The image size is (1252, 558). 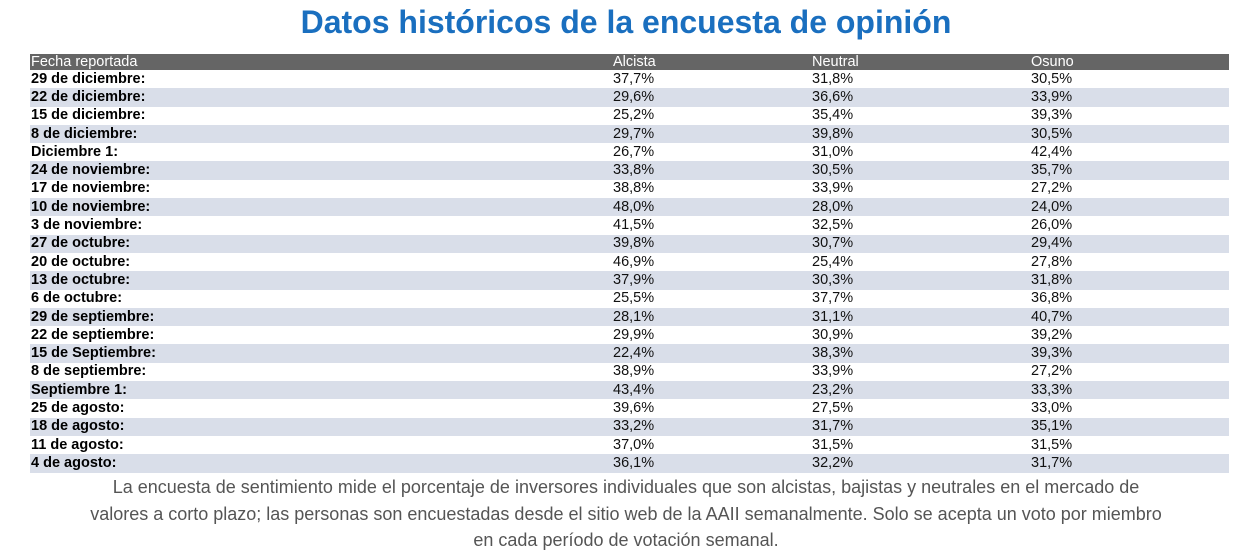 What do you see at coordinates (833, 243) in the screenshot?
I see `cell-neutral: 30,7%` at bounding box center [833, 243].